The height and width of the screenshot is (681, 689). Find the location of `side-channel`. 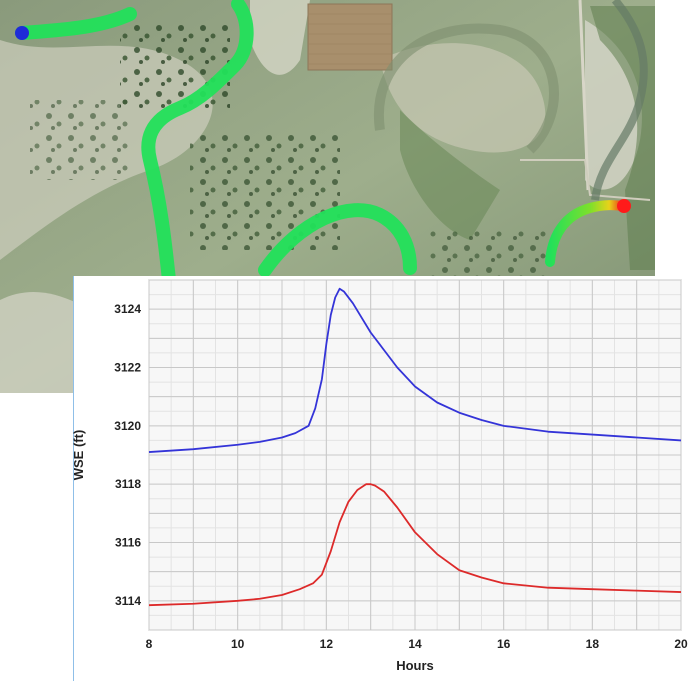

side-channel is located at coordinates (619, 100).